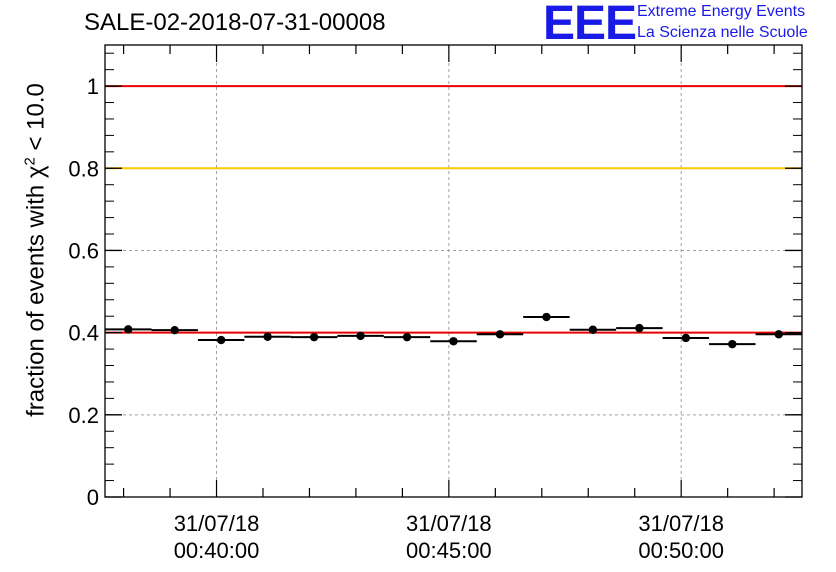  I want to click on y-tick-label: 0.2, so click(83, 415).